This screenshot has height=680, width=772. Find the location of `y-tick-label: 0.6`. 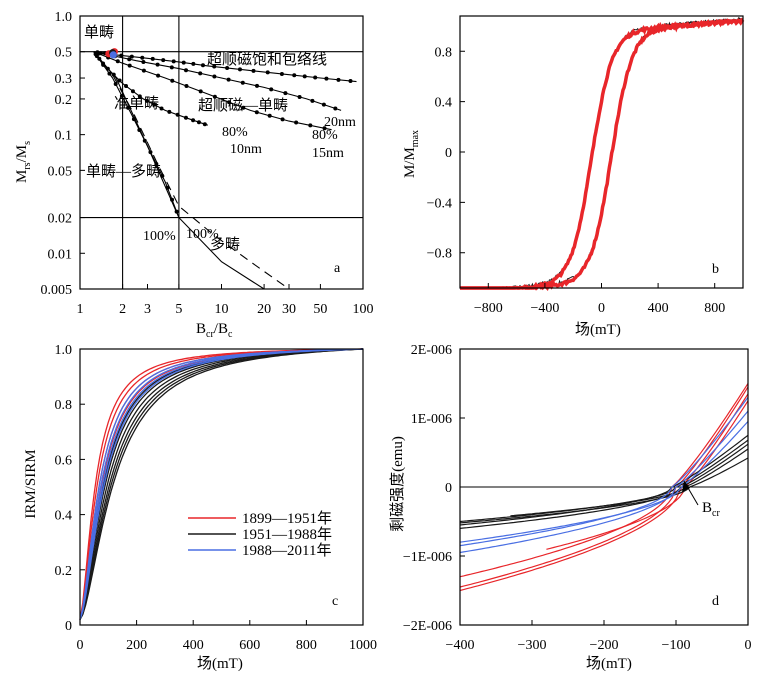

y-tick-label: 0.6 is located at coordinates (64, 460).